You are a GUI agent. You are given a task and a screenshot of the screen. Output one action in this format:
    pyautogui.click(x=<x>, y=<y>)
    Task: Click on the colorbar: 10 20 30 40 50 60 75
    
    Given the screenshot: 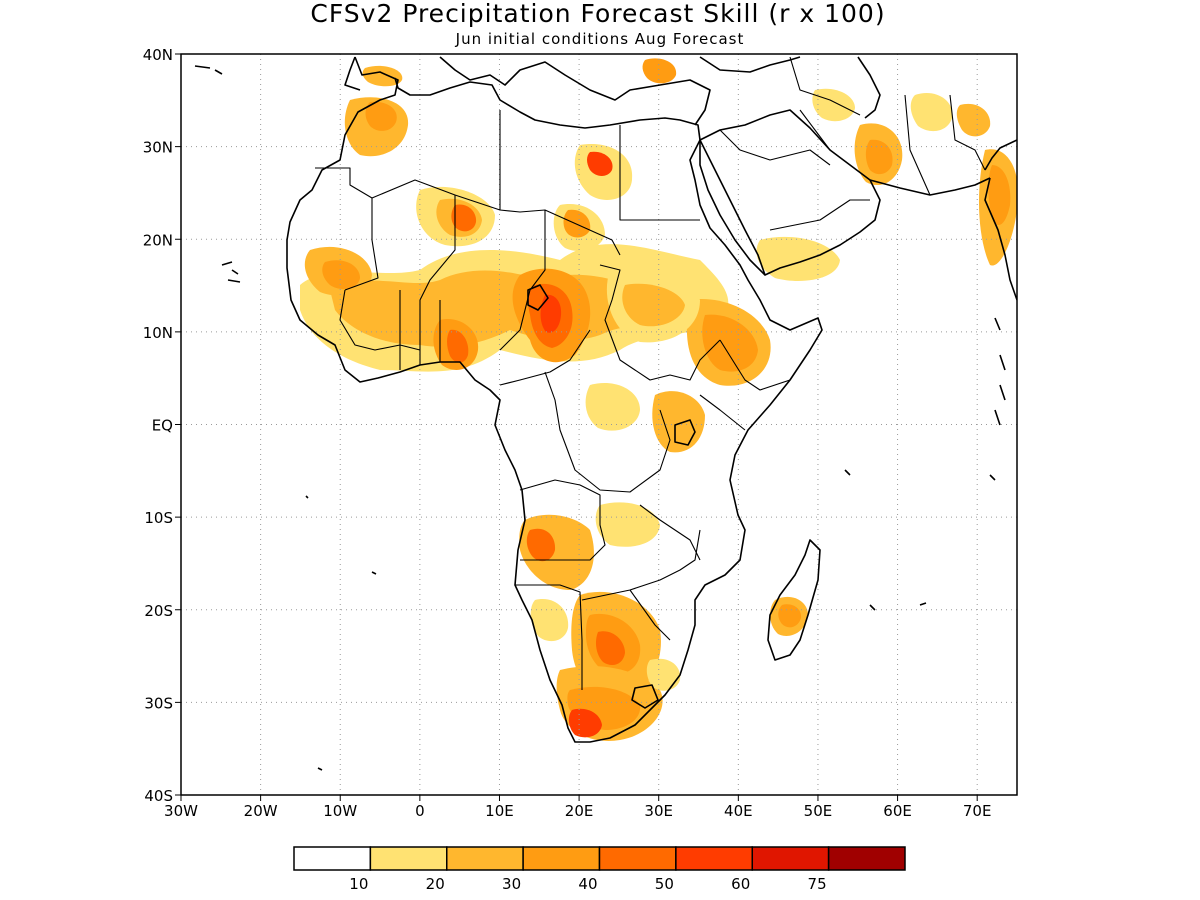 What is the action you would take?
    pyautogui.click(x=599, y=869)
    